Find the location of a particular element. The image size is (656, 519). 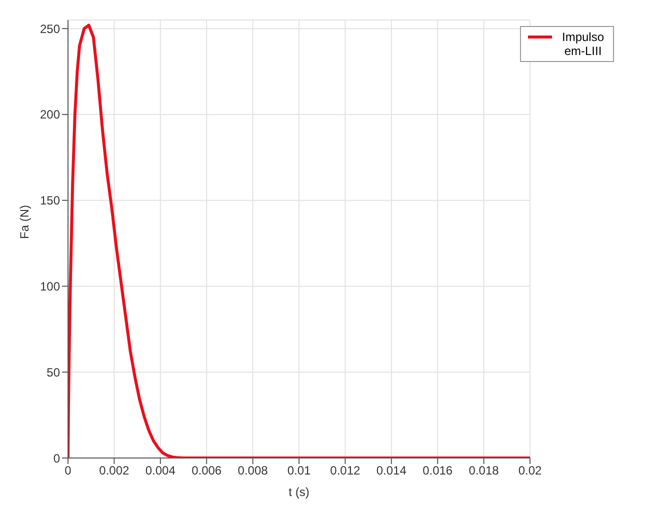

x-tick-label: 0.014 is located at coordinates (391, 471).